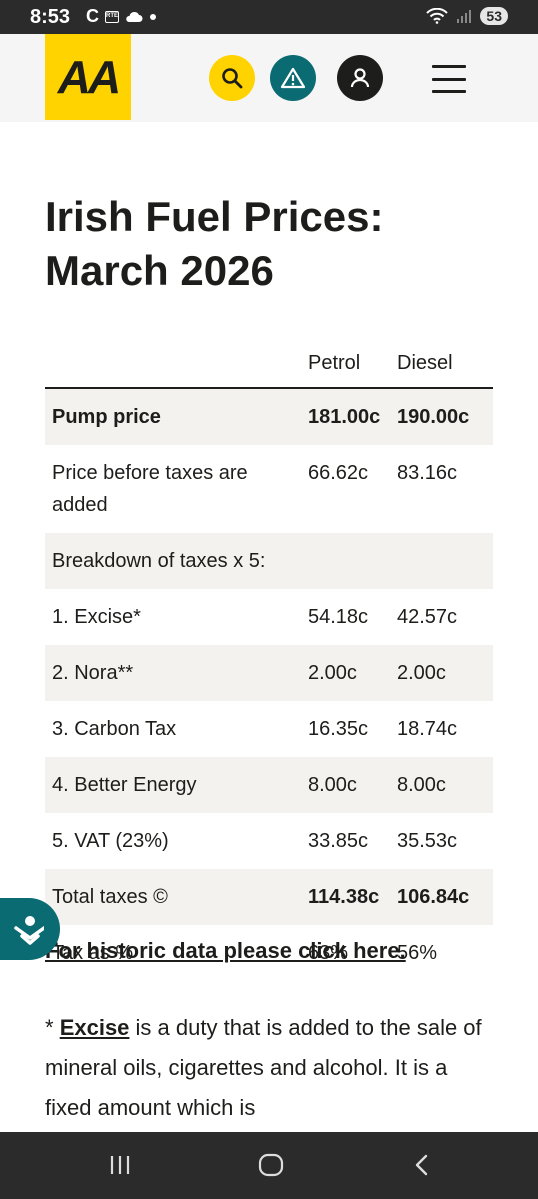 This screenshot has width=538, height=1199. I want to click on diesel-value: 42.57c, so click(427, 617).